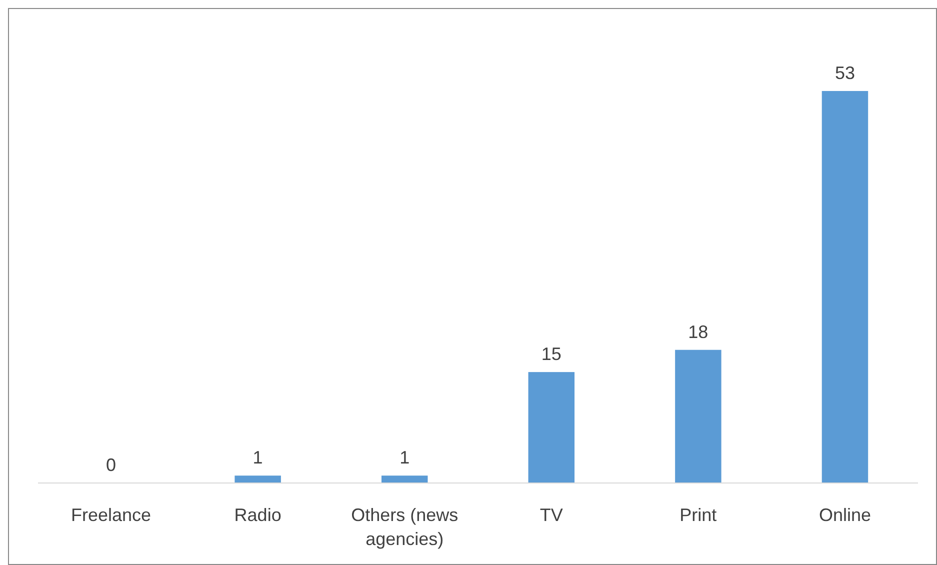 The height and width of the screenshot is (565, 937). What do you see at coordinates (551, 354) in the screenshot?
I see `data-label: 15` at bounding box center [551, 354].